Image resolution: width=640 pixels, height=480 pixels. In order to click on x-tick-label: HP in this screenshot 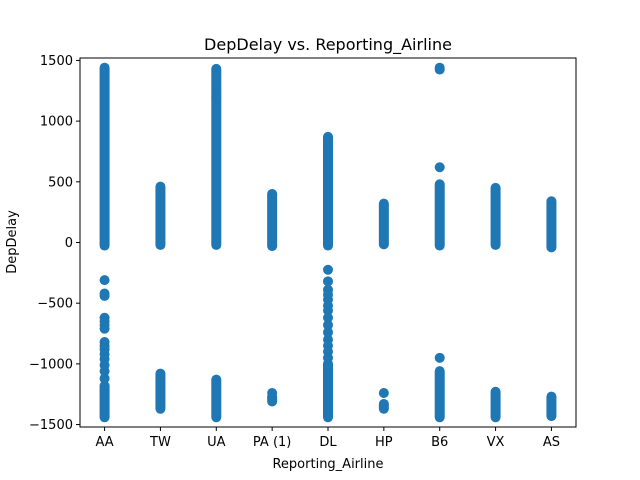, I will do `click(384, 442)`.